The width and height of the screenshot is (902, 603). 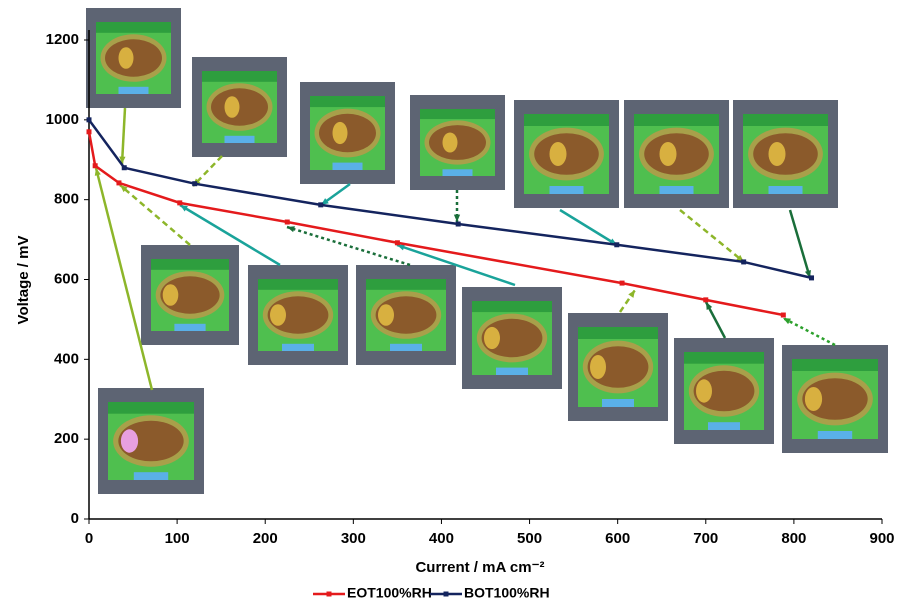 I want to click on x-tick-label: 600, so click(x=617, y=538).